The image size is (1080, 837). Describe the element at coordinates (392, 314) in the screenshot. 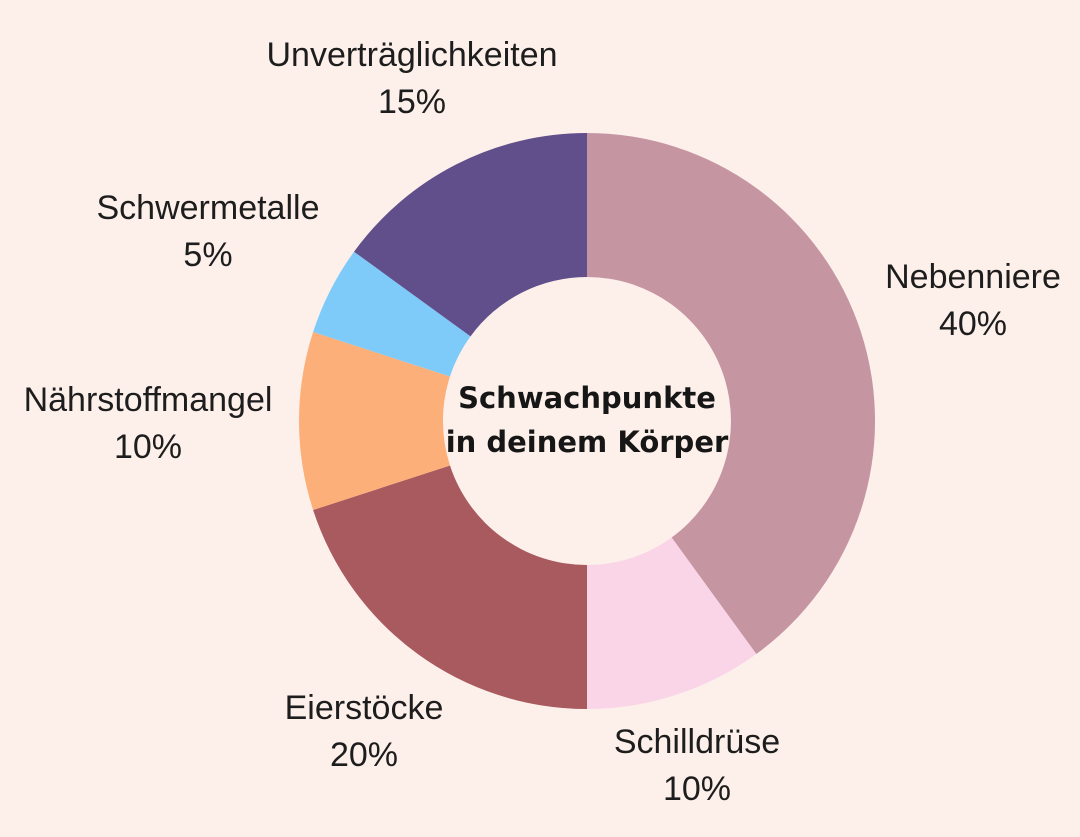

I see `pie-slice-schwermetalle` at that location.